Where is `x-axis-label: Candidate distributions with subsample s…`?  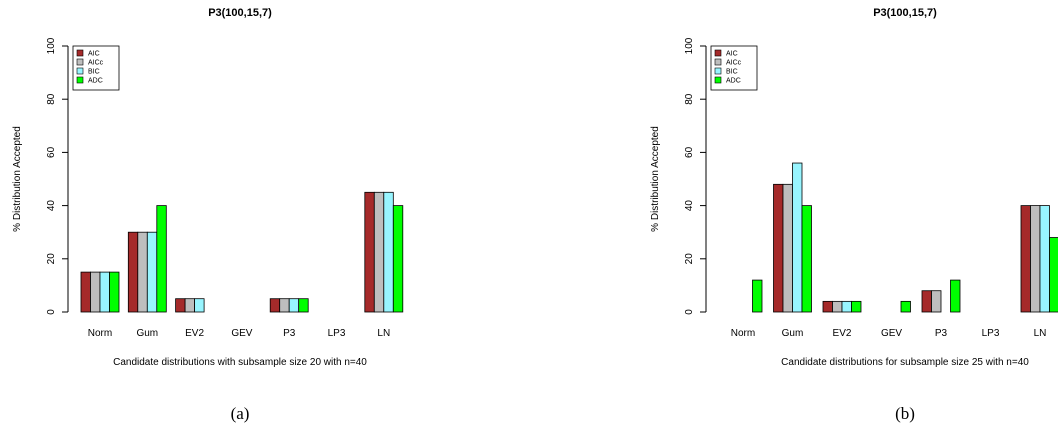
x-axis-label: Candidate distributions with subsample s… is located at coordinates (240, 362).